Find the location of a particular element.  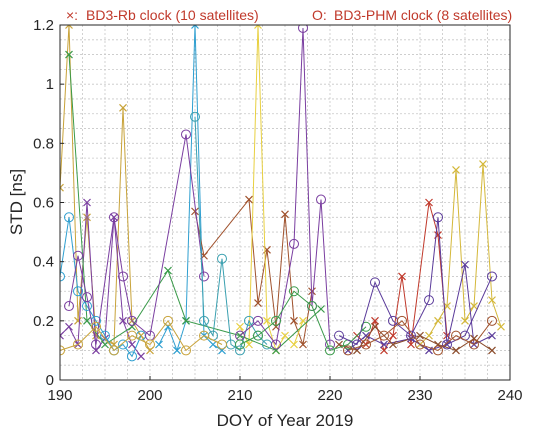

y-tick-label: 1.2 is located at coordinates (43, 25).